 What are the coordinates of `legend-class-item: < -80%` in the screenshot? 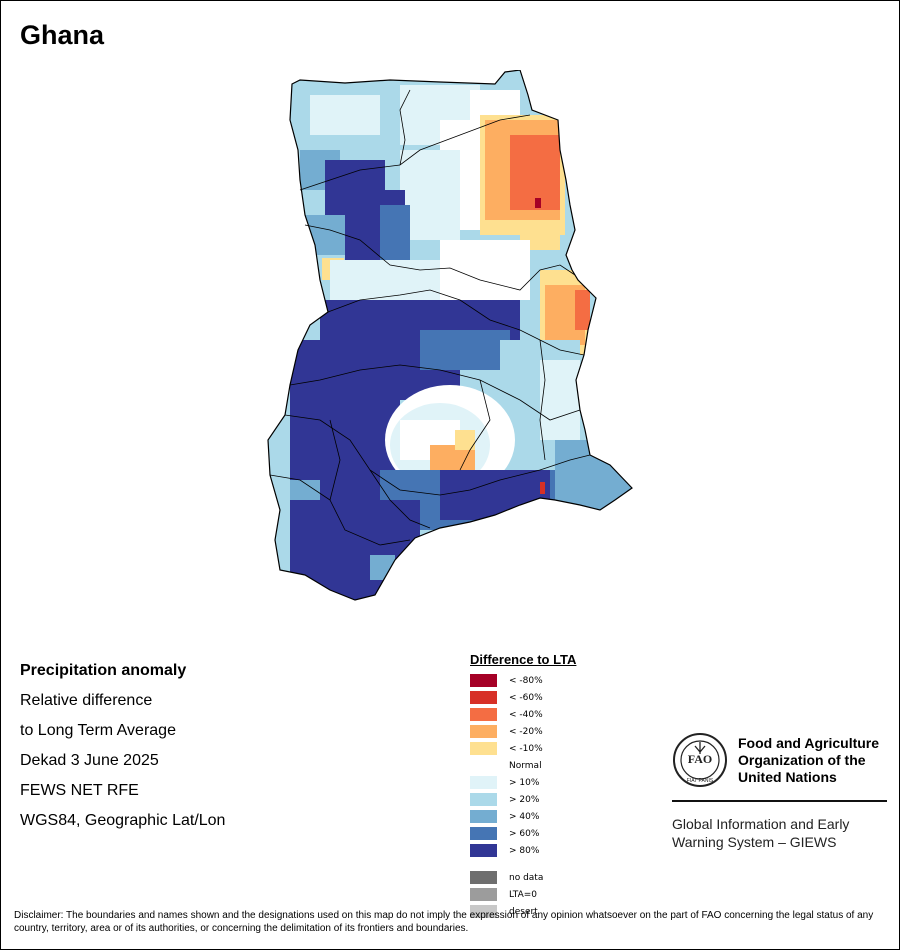 It's located at (565, 680).